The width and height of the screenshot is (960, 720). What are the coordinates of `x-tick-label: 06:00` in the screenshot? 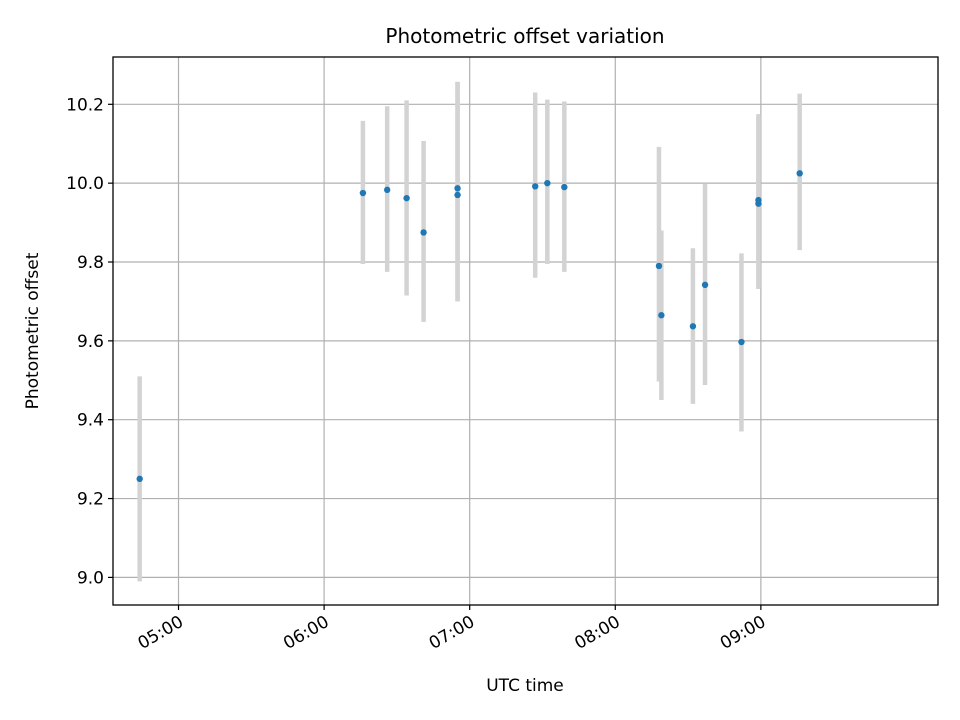 It's located at (306, 633).